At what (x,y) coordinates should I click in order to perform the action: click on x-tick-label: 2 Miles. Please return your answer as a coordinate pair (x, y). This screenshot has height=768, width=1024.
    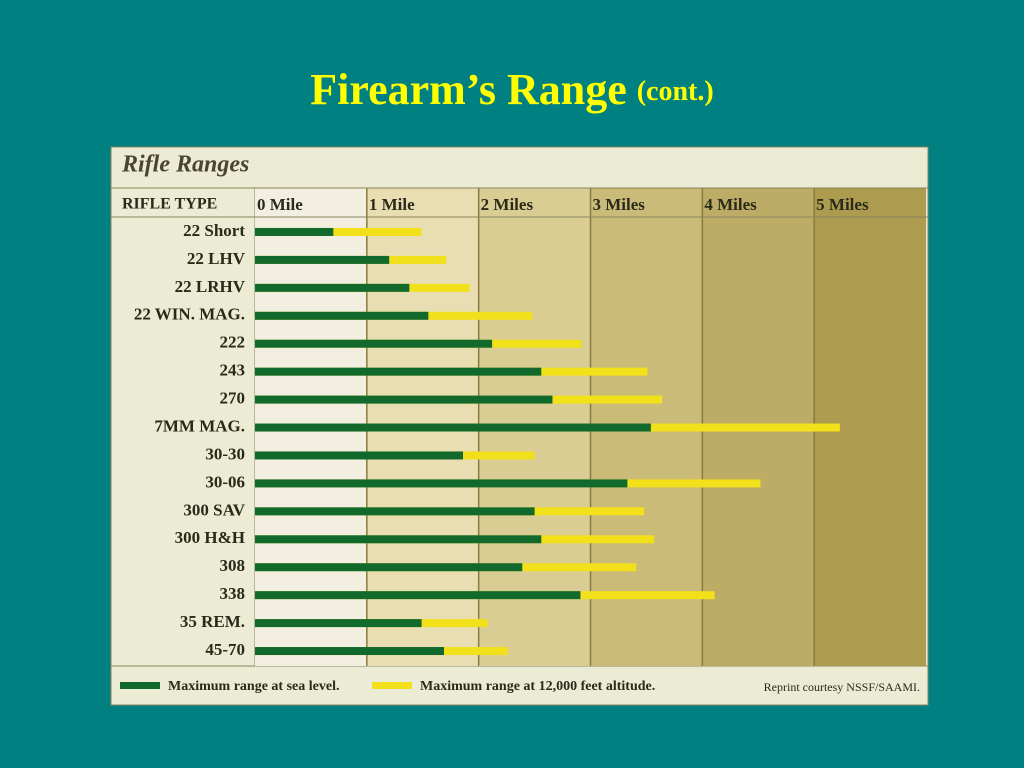
    Looking at the image, I should click on (507, 204).